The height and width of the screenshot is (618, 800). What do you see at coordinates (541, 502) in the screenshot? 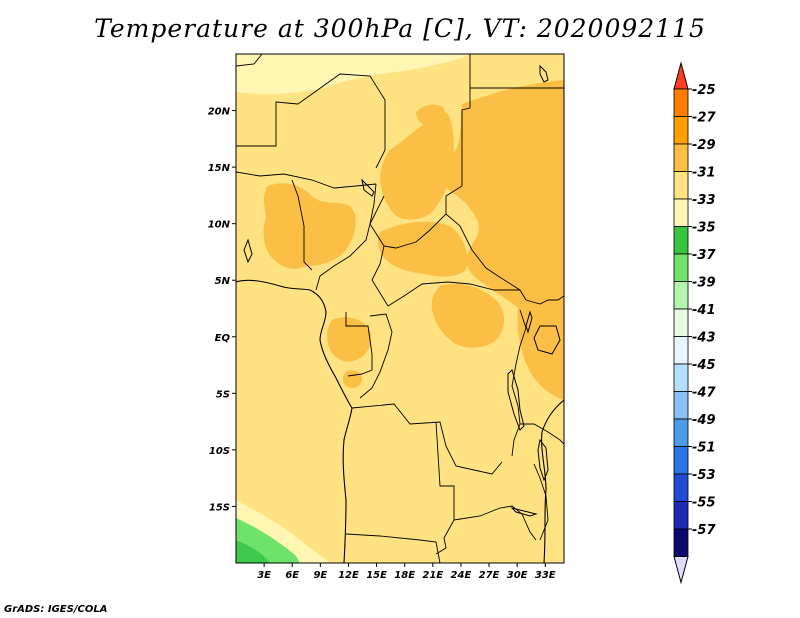
I see `border-mozambique-malawi` at bounding box center [541, 502].